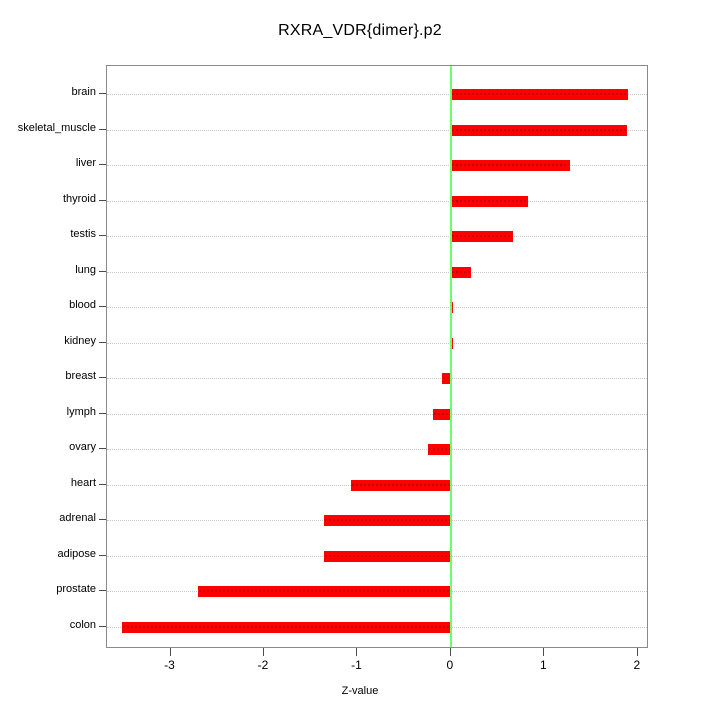 The width and height of the screenshot is (720, 720). What do you see at coordinates (76, 553) in the screenshot?
I see `y-axis-label-adipose: adipose` at bounding box center [76, 553].